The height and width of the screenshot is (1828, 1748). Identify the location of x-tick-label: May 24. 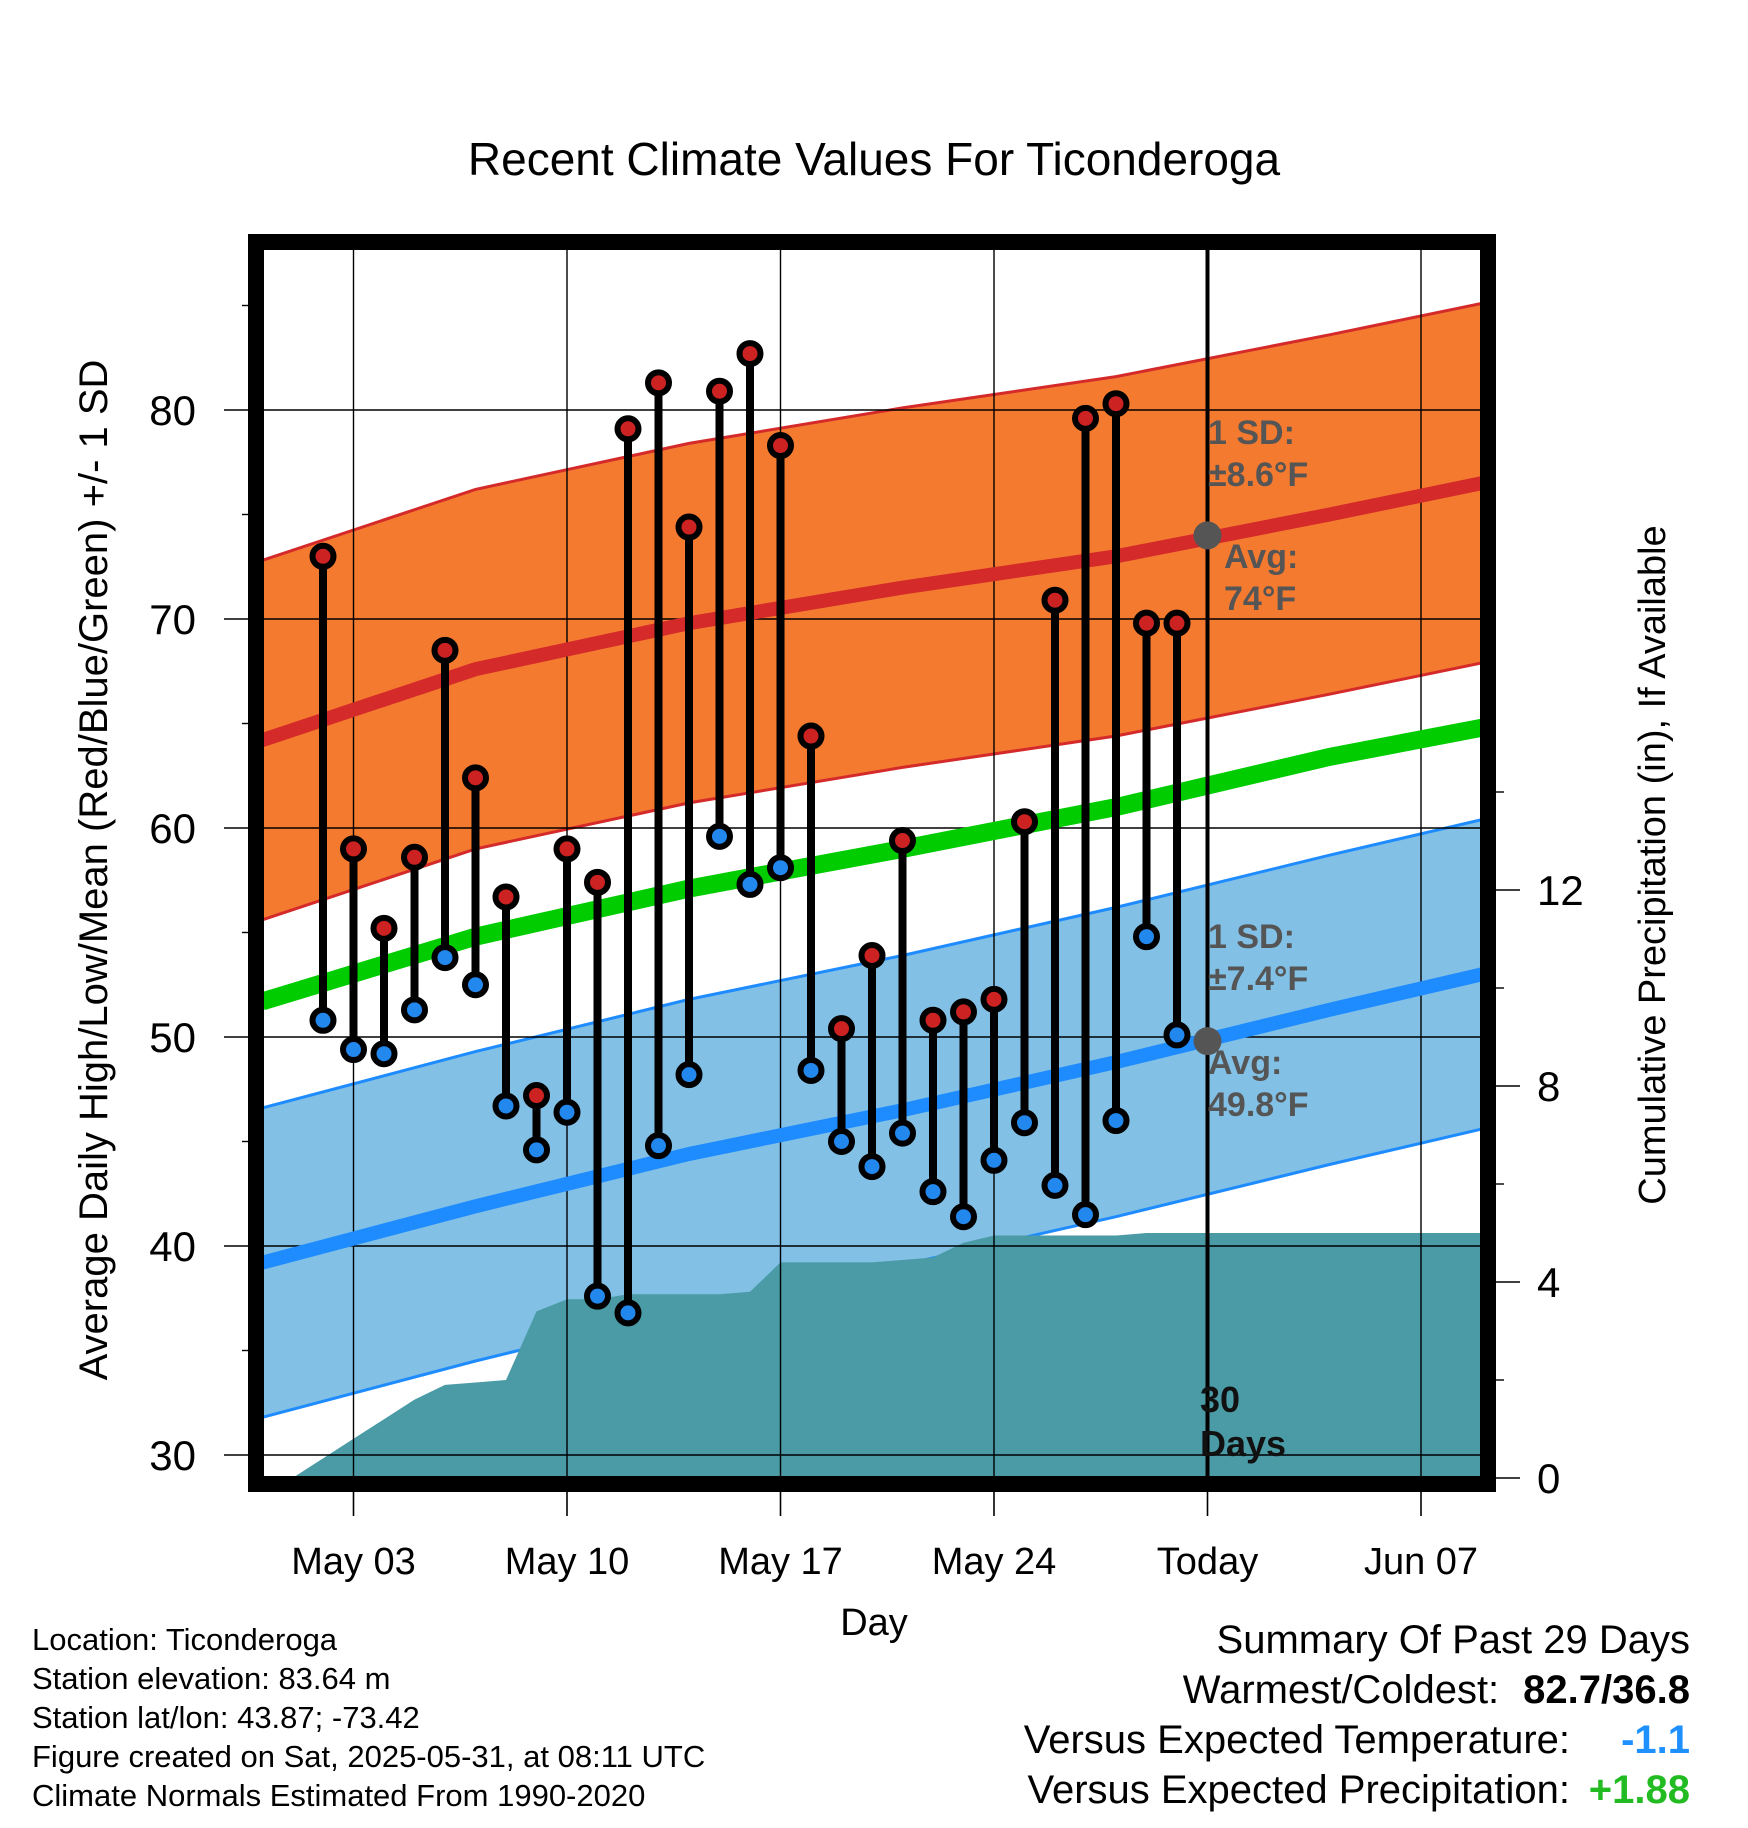
(994, 1562).